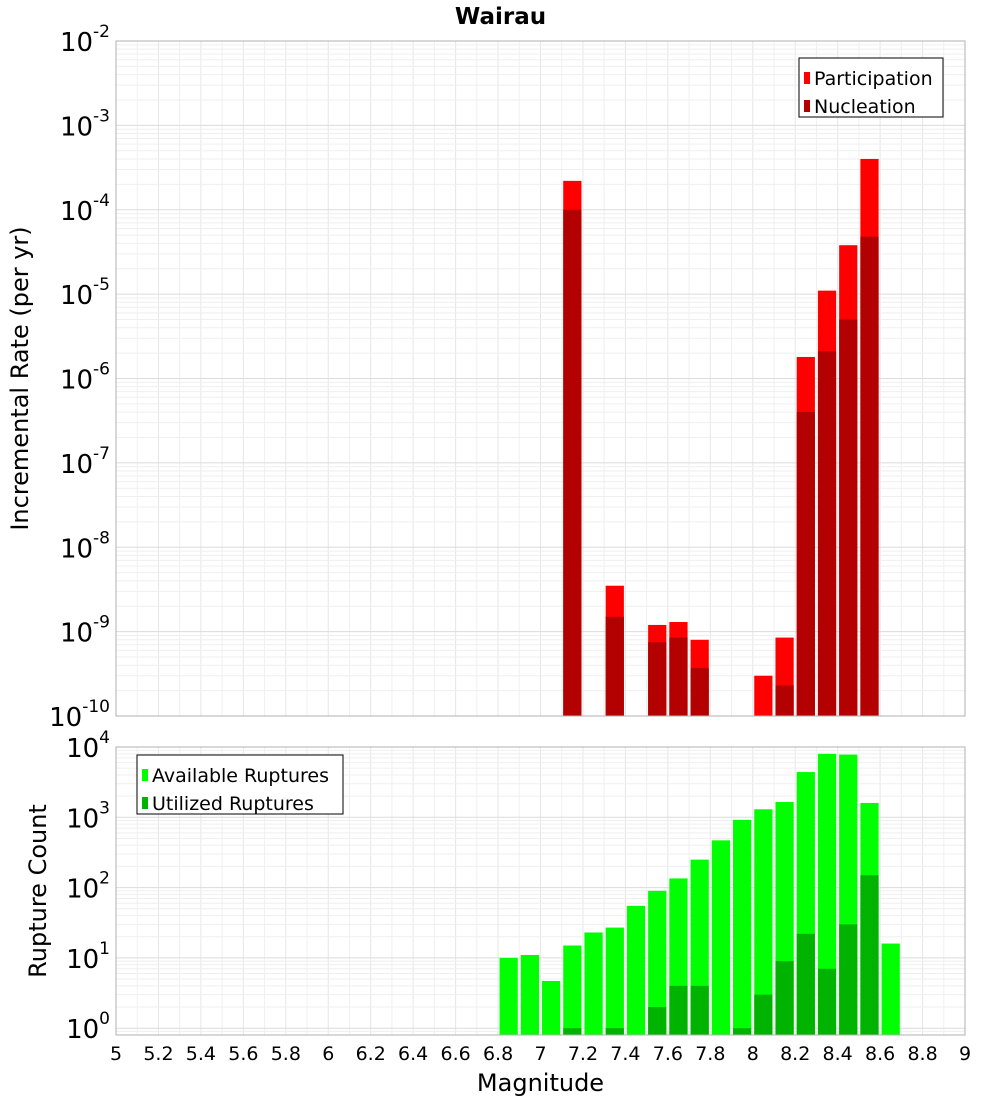  Describe the element at coordinates (104, 738) in the screenshot. I see `y-tick-exponent: 4` at that location.